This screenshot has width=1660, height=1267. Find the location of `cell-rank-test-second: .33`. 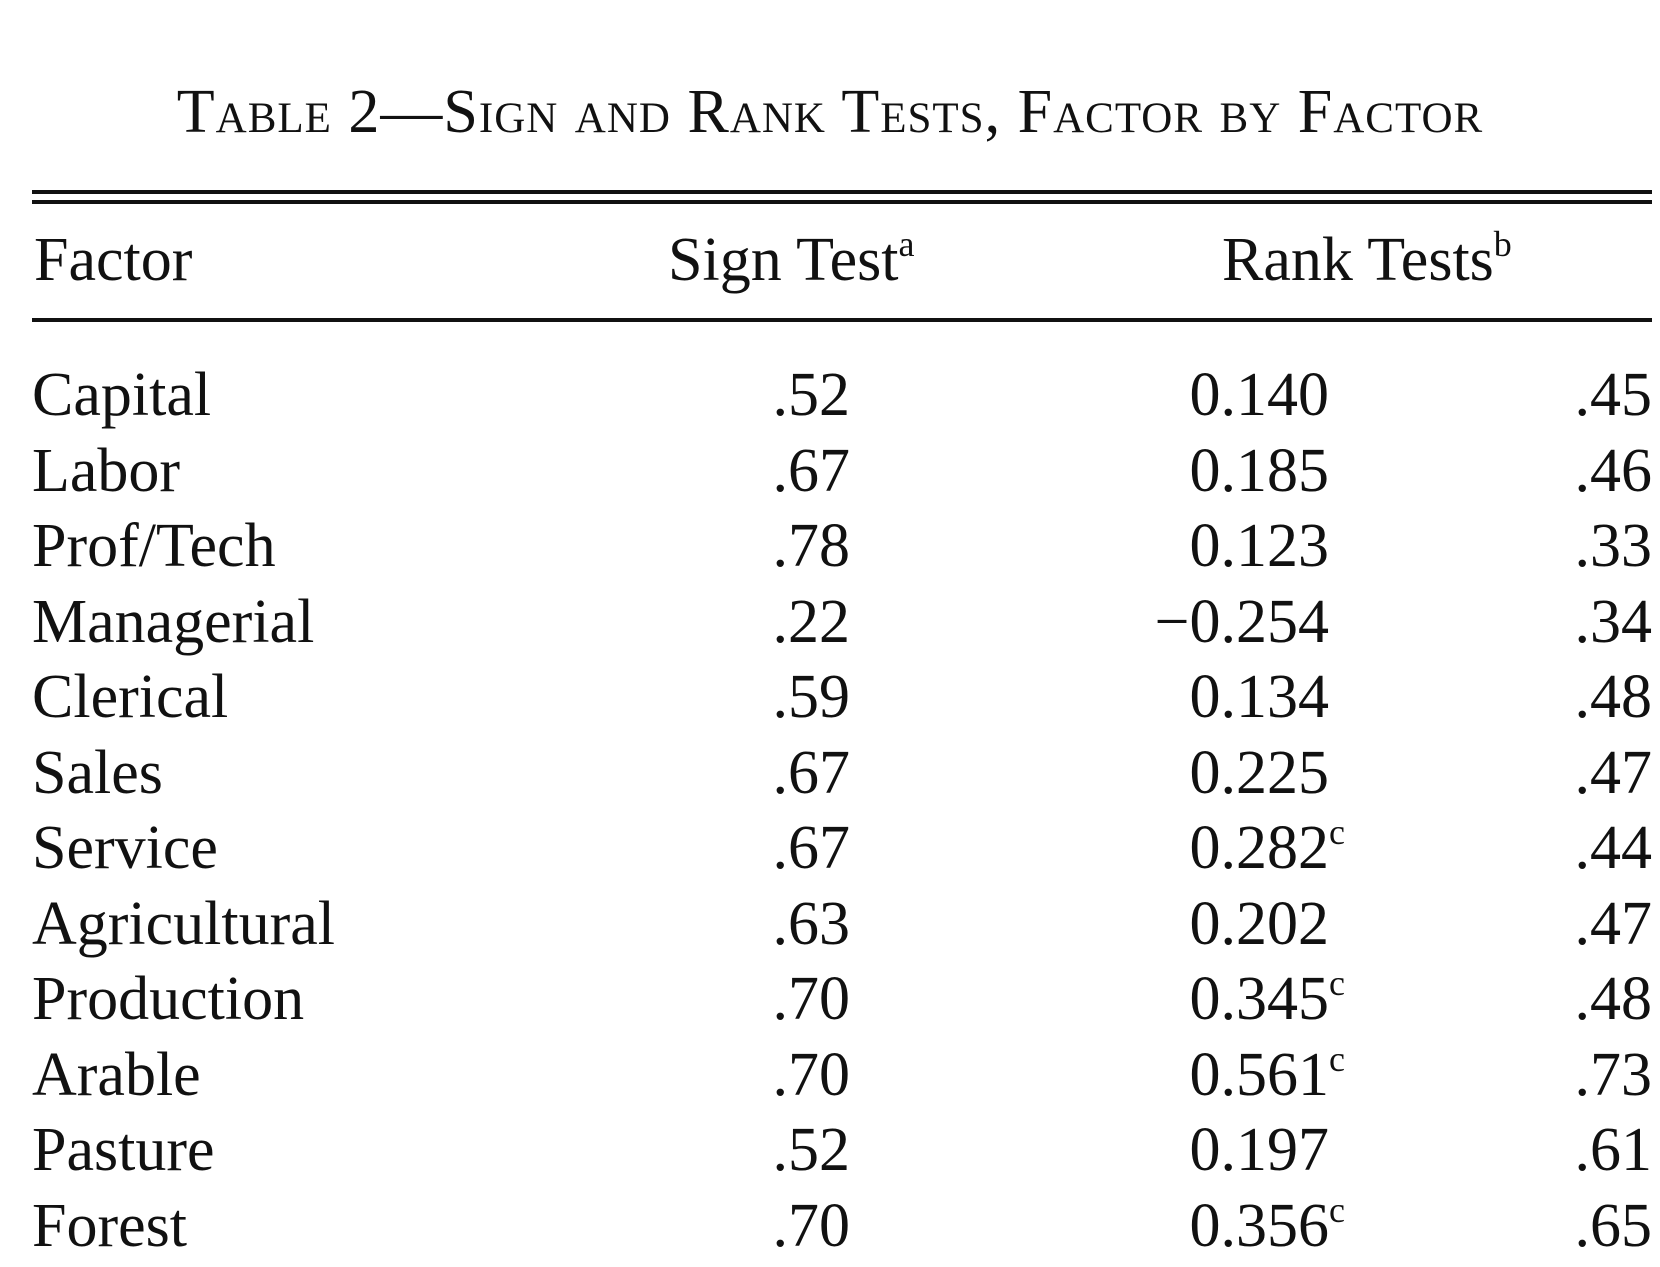

cell-rank-test-second: .33 is located at coordinates (1613, 546).